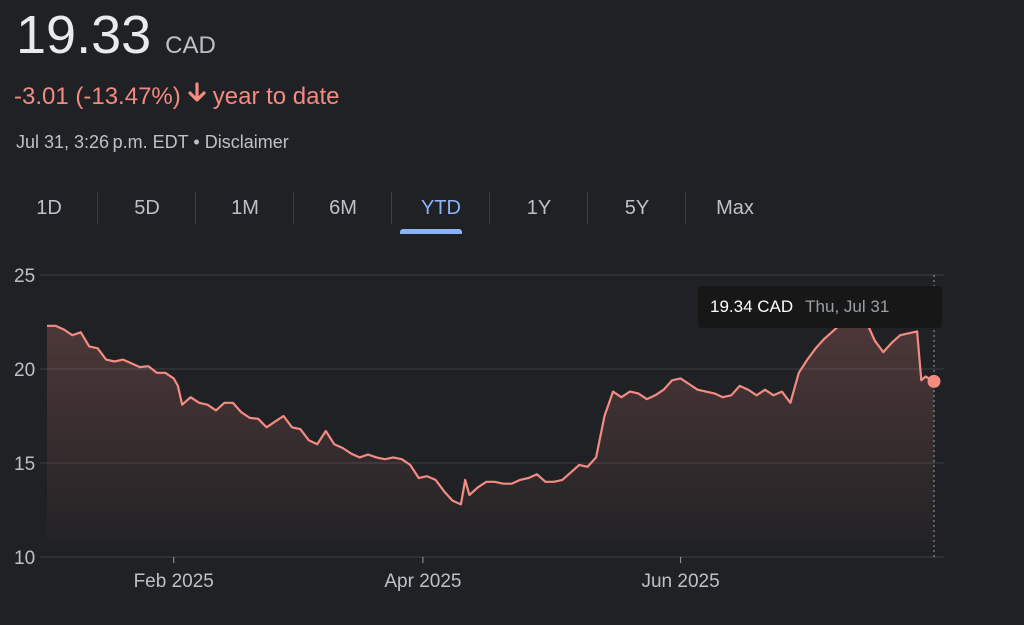  Describe the element at coordinates (246, 142) in the screenshot. I see `disclaimer-link: Disclaimer` at that location.